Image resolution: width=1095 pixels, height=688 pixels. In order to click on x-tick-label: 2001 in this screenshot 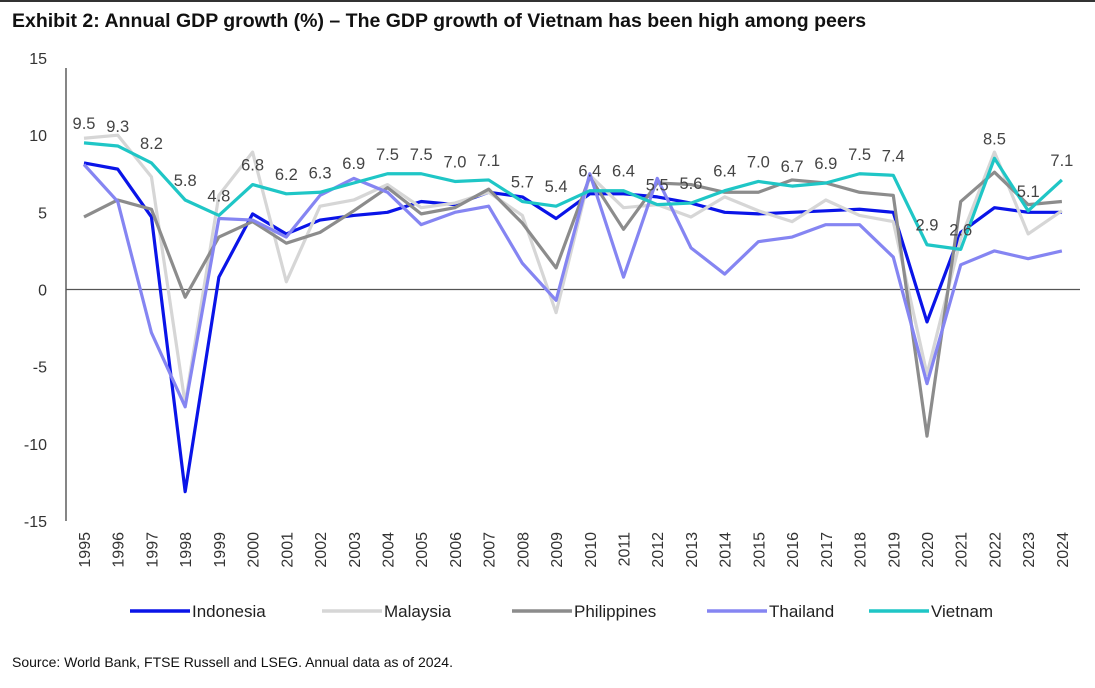, I will do `click(287, 550)`.